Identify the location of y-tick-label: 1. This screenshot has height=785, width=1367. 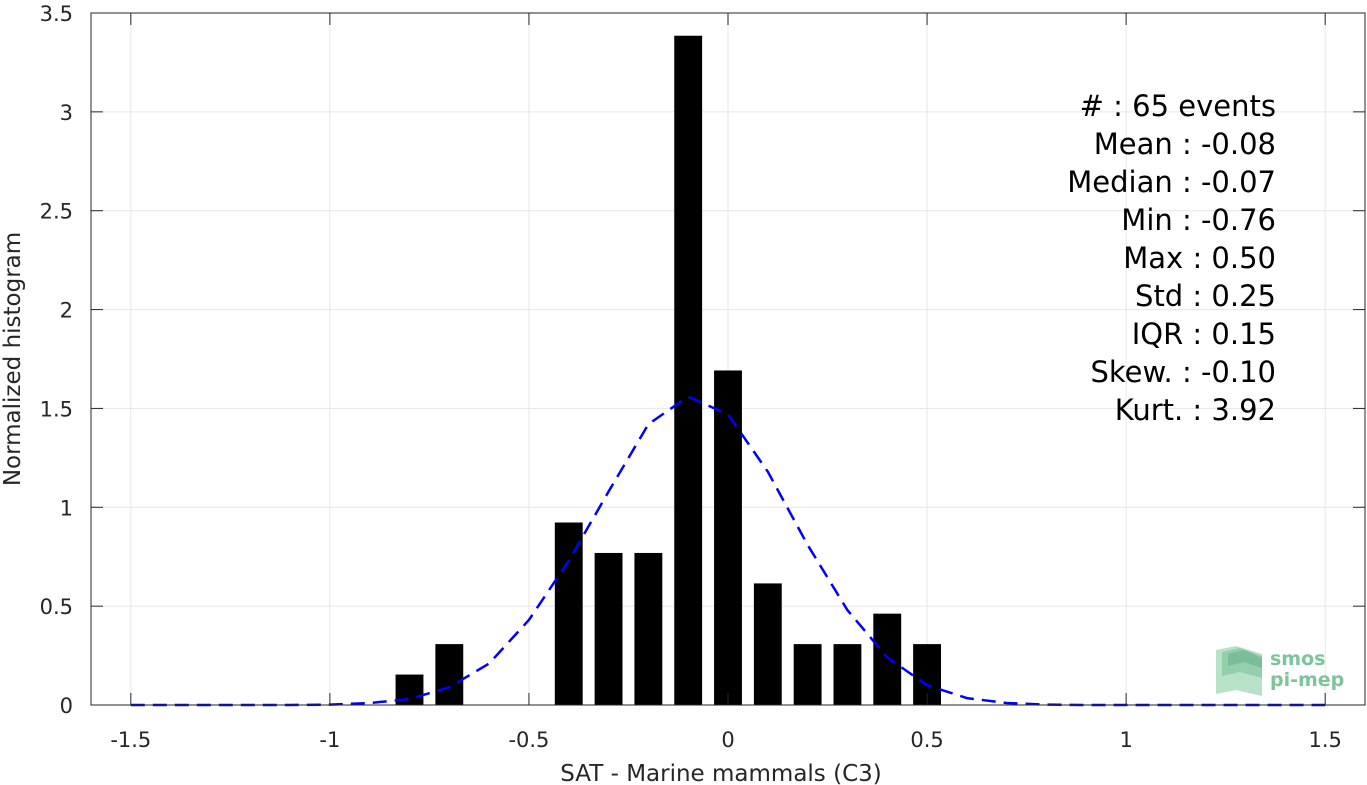
(66, 508).